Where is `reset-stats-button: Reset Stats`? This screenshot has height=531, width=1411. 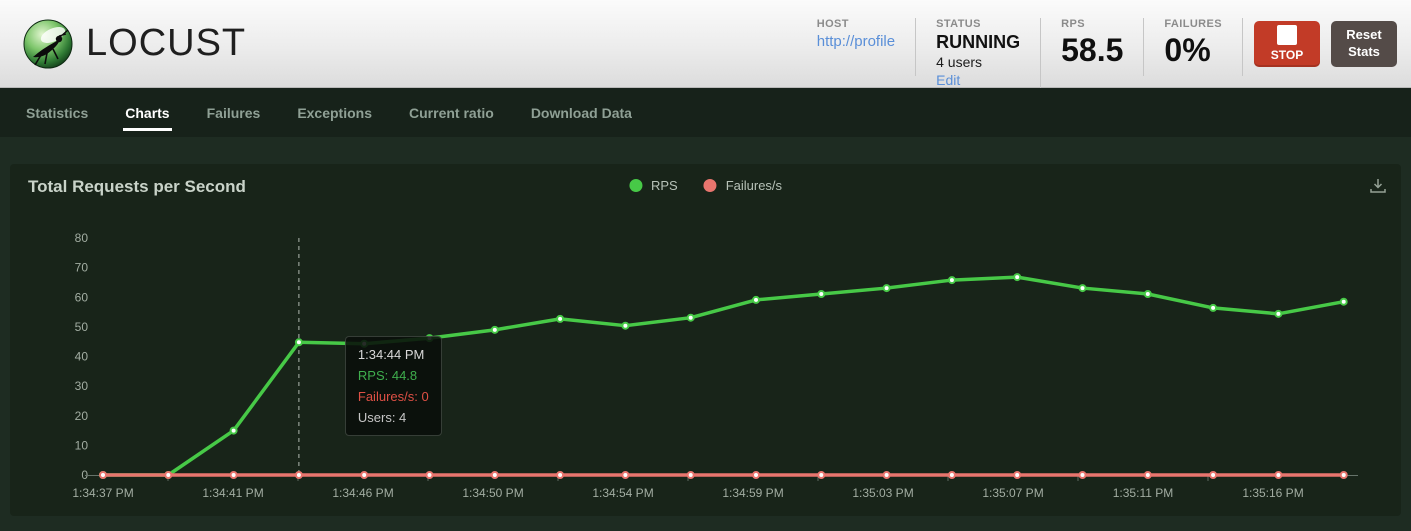 reset-stats-button: Reset Stats is located at coordinates (1364, 43).